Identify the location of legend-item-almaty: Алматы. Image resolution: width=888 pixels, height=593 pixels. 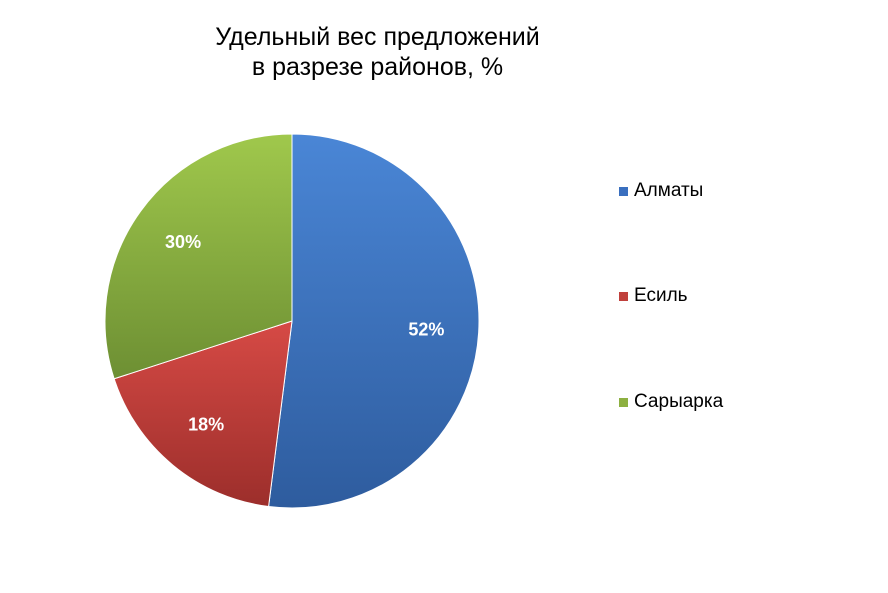
(661, 191).